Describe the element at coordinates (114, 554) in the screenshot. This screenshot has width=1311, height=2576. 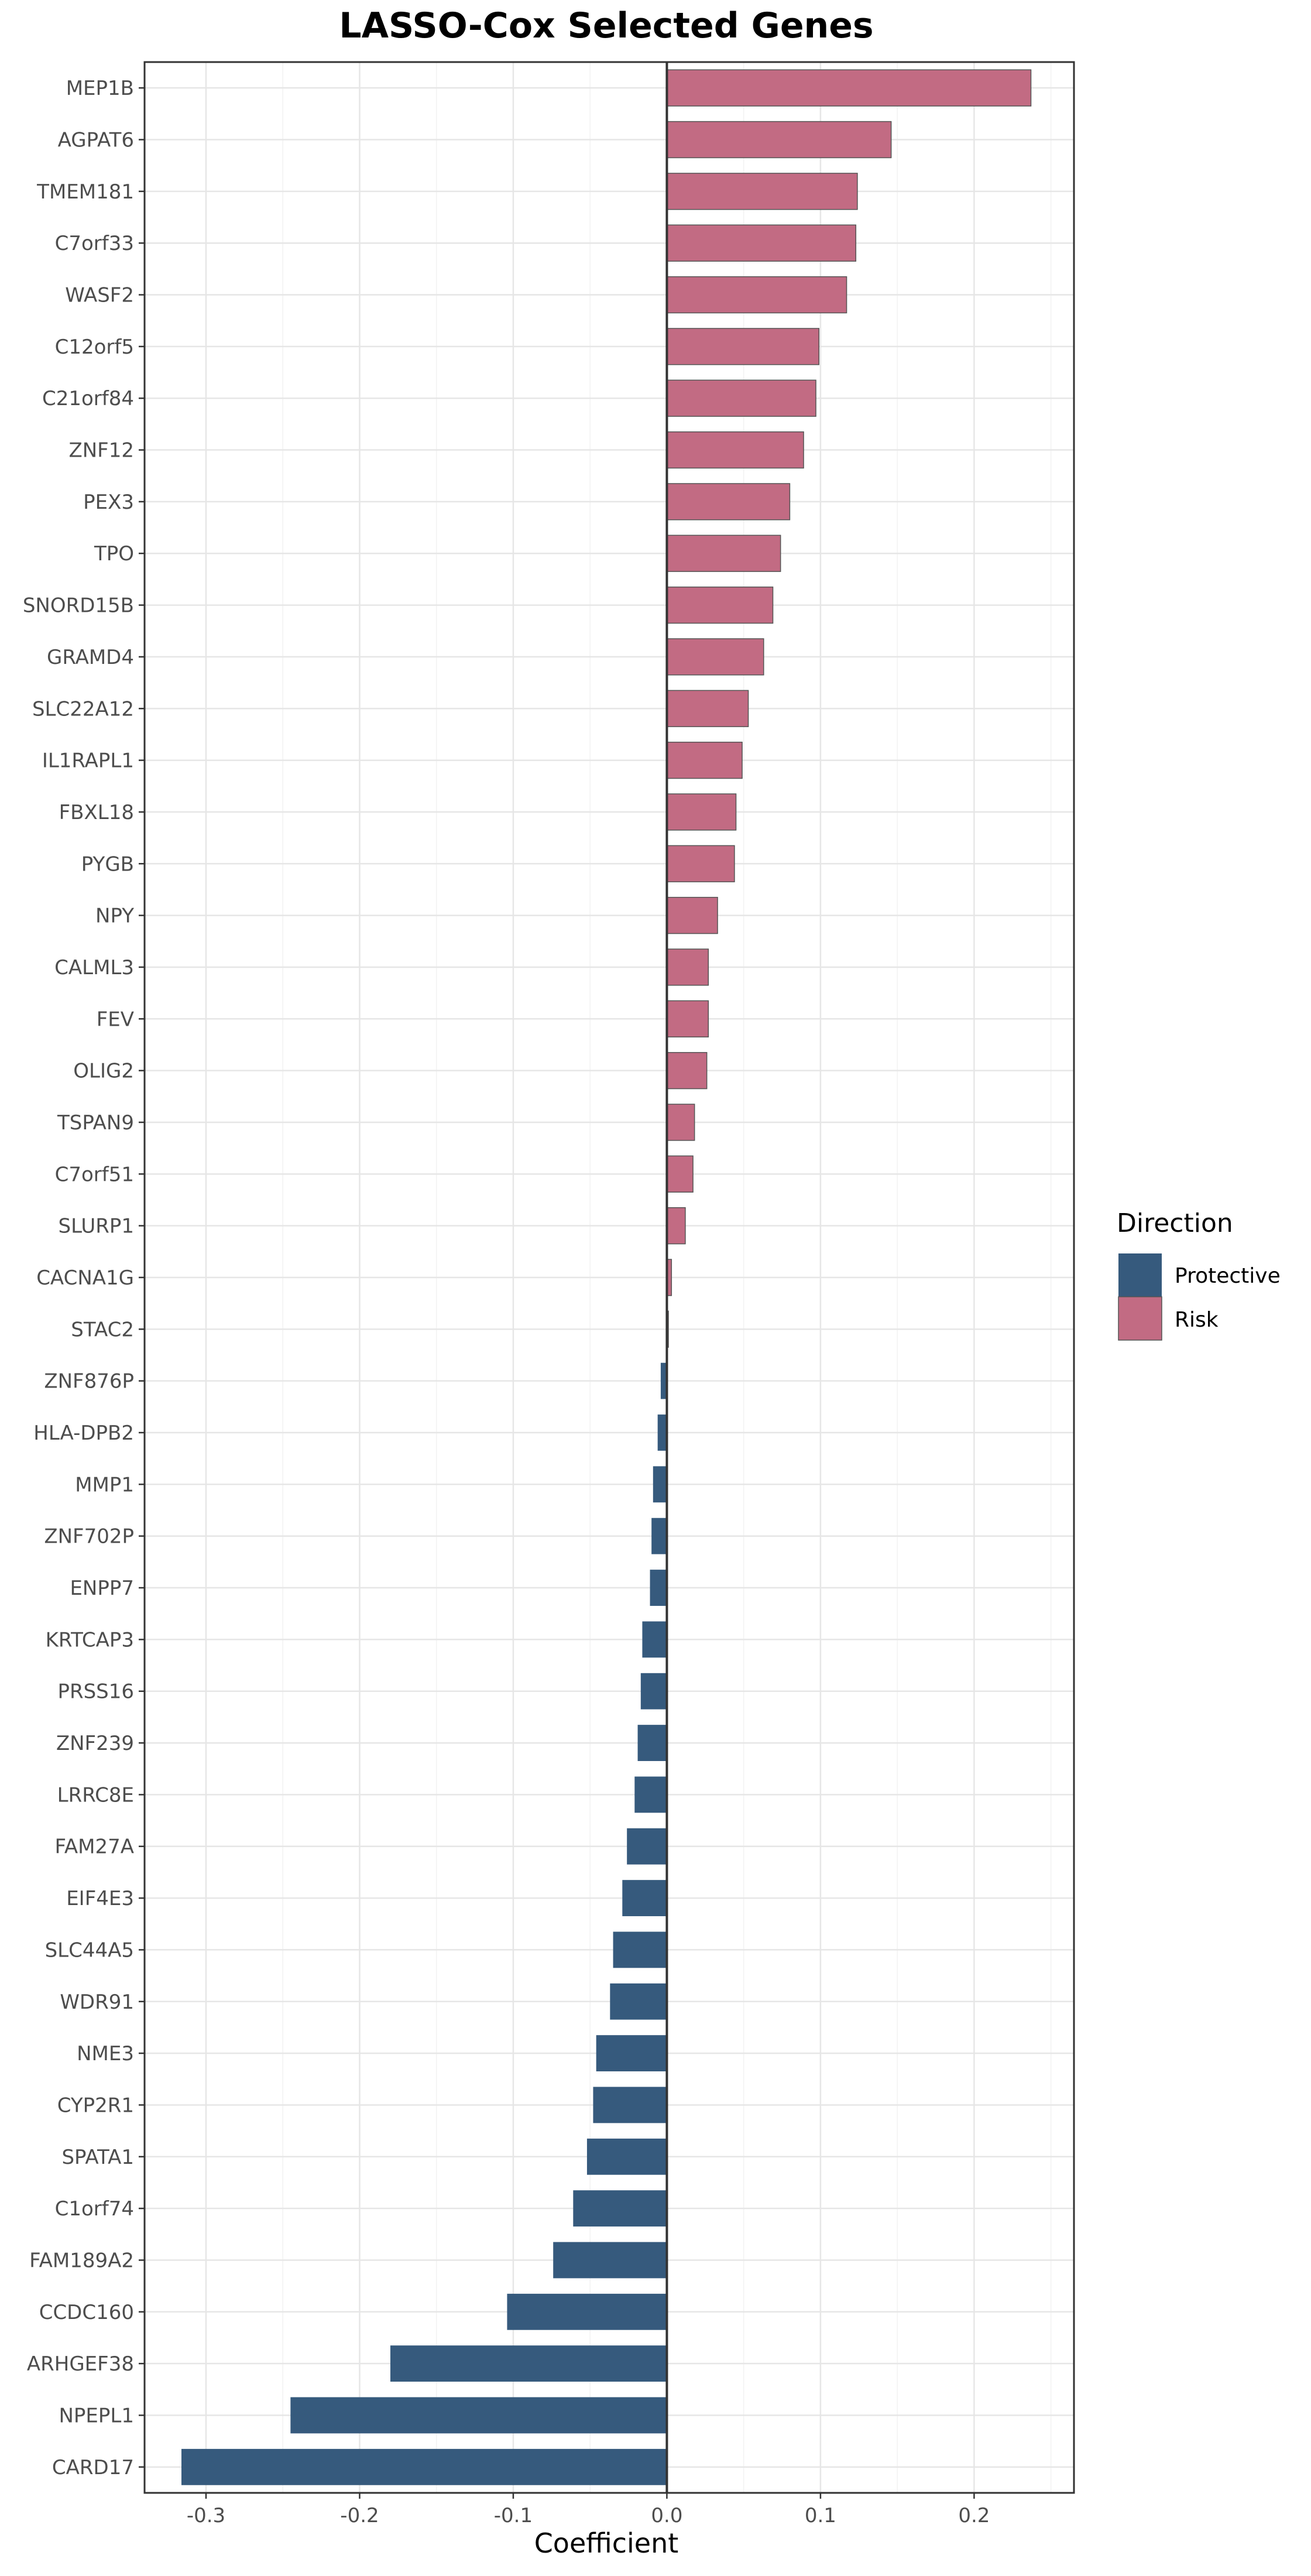
I see `y-tick-label-tpo: TPO` at that location.